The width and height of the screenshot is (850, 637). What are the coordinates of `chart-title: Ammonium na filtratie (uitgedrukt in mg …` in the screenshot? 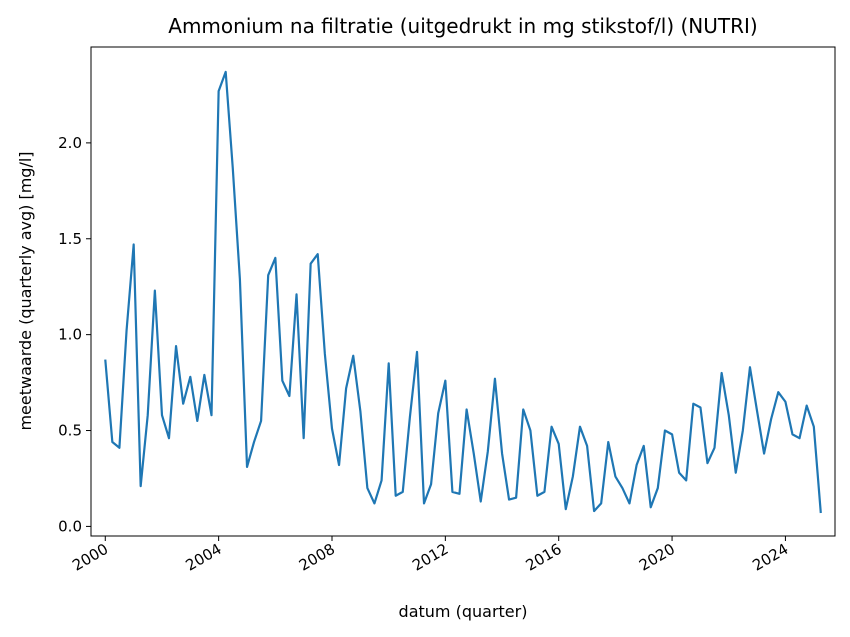 It's located at (462, 26).